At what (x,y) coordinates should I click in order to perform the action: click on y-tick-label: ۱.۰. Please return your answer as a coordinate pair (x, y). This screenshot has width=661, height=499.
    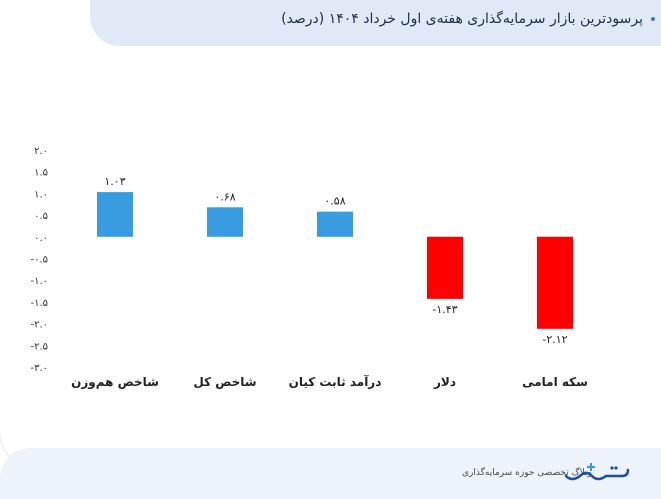
    Looking at the image, I should click on (41, 194).